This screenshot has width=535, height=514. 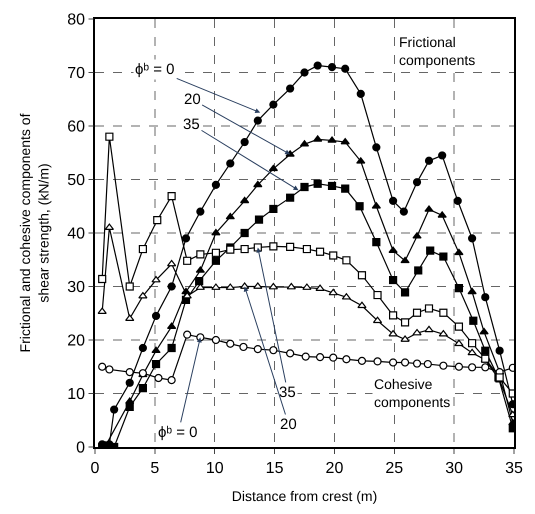 What do you see at coordinates (215, 468) in the screenshot?
I see `x-tick-label: 10` at bounding box center [215, 468].